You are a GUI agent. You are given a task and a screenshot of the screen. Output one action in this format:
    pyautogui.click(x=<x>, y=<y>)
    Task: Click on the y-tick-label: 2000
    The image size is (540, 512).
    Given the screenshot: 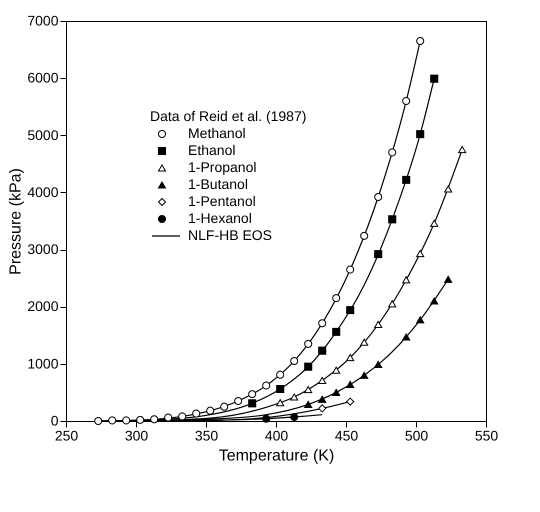 What is the action you would take?
    pyautogui.click(x=43, y=306)
    